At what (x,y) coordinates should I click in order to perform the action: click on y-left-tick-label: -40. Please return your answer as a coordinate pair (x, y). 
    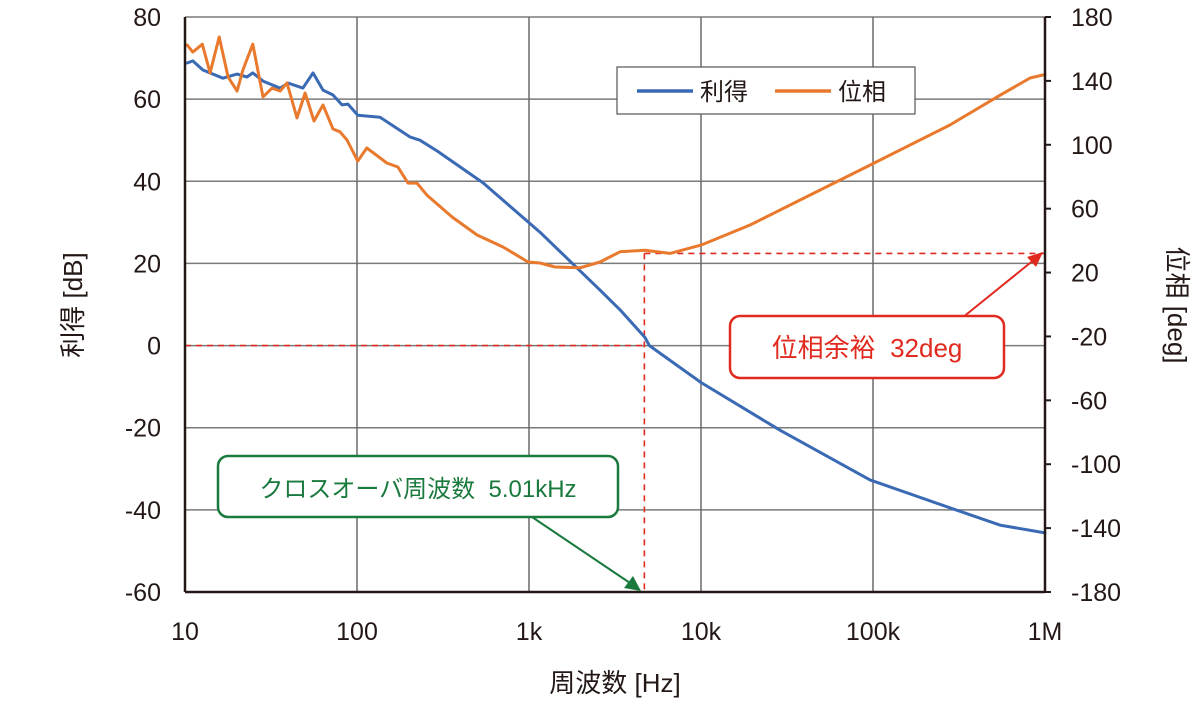
    Looking at the image, I should click on (143, 511).